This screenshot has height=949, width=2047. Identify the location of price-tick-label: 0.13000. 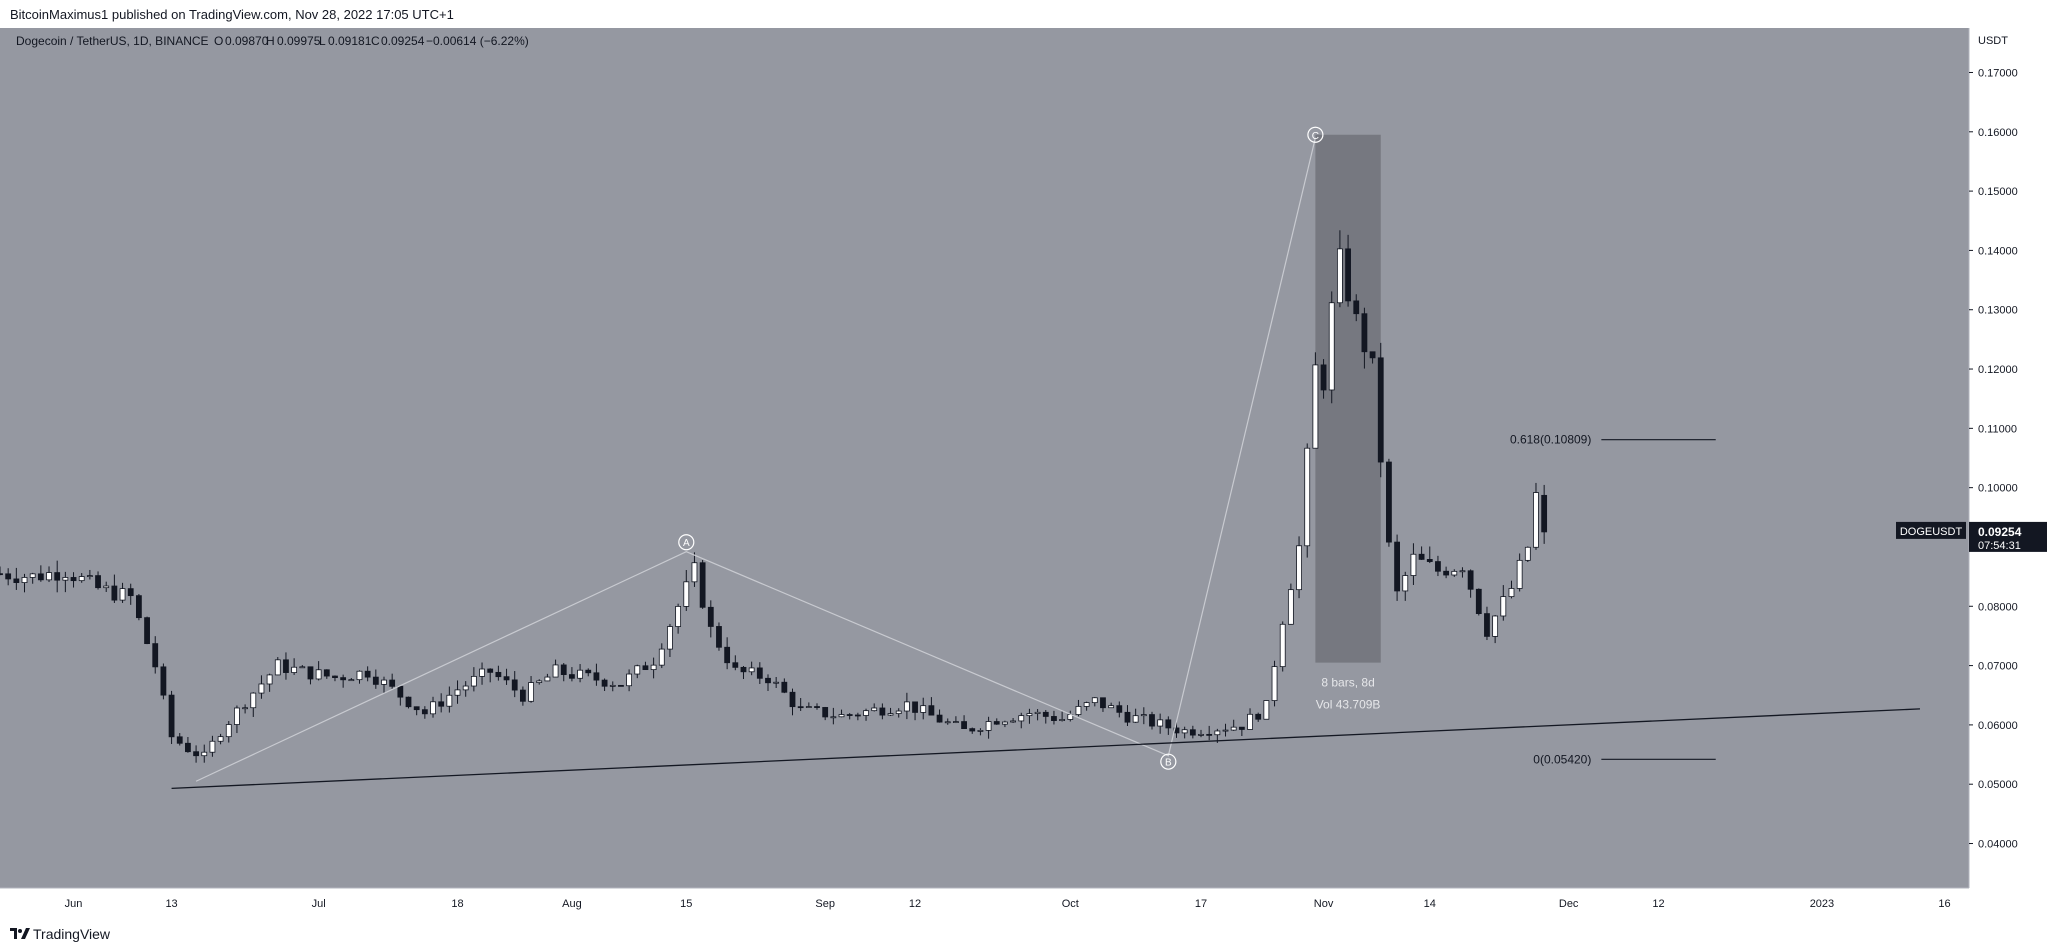
(1998, 311).